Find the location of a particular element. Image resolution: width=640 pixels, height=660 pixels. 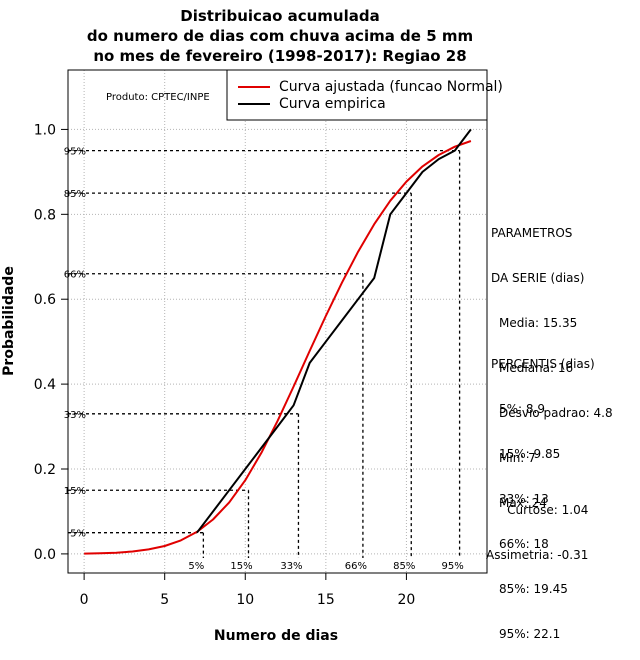

percentile-x-label: 95% is located at coordinates (452, 566).